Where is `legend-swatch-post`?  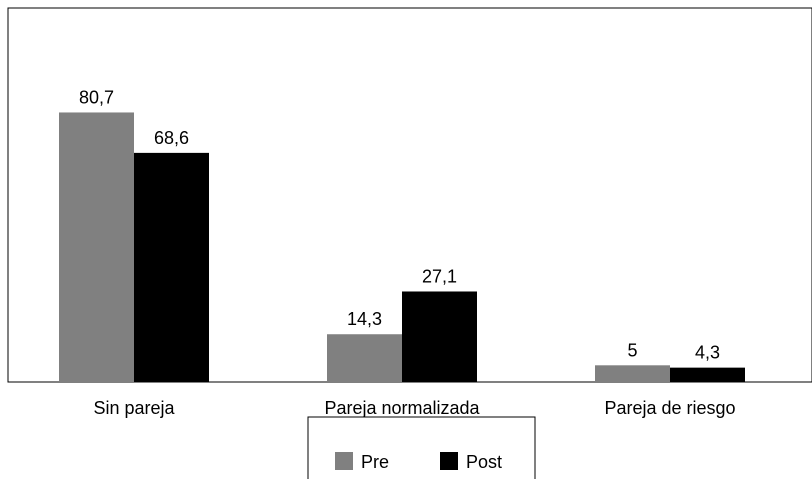
legend-swatch-post is located at coordinates (449, 461).